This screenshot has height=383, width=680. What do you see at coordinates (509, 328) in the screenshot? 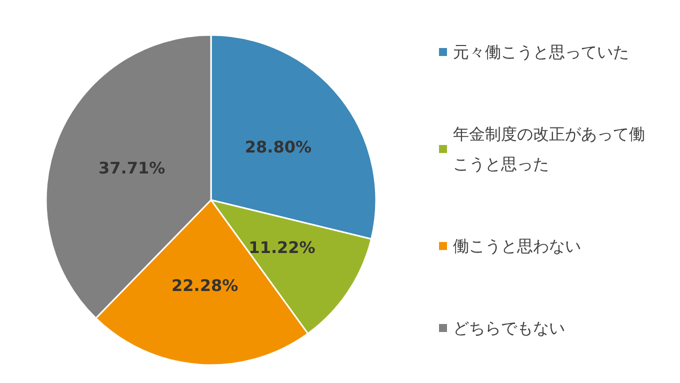
I see `legend-label: どちらでもない` at bounding box center [509, 328].